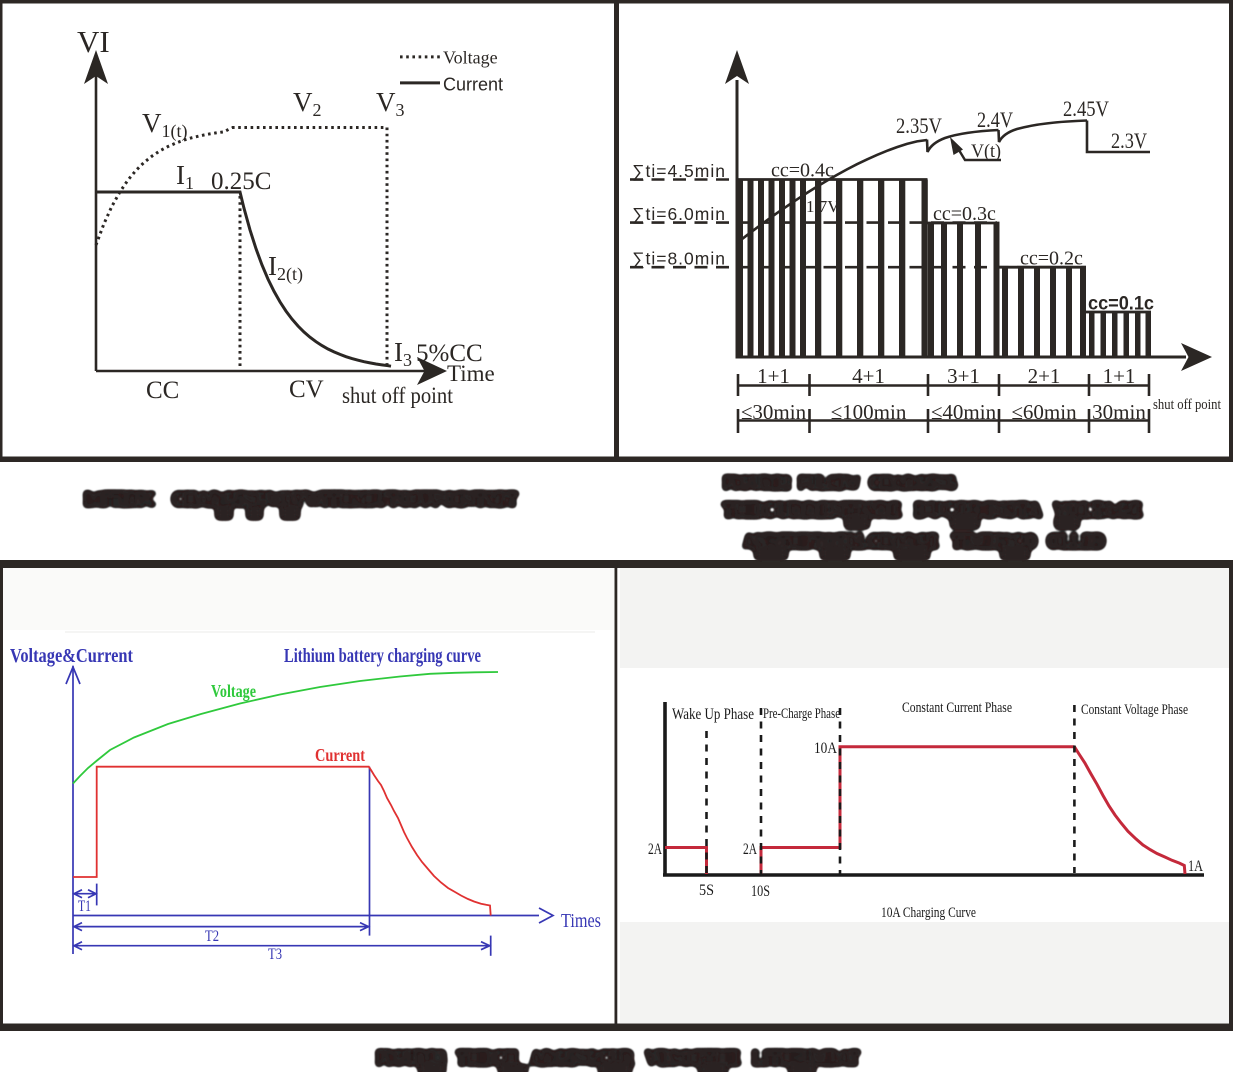 Image resolution: width=1233 pixels, height=1072 pixels. Describe the element at coordinates (165, 125) in the screenshot. I see `svg-text: V1(t)` at that location.